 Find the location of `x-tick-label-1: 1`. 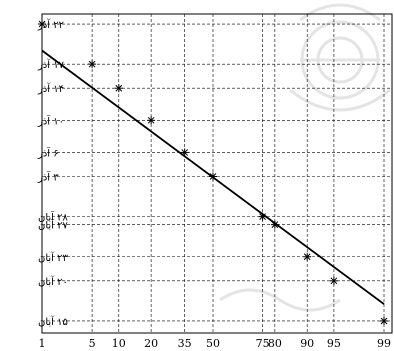

x-tick-label-1: 1 is located at coordinates (42, 343).